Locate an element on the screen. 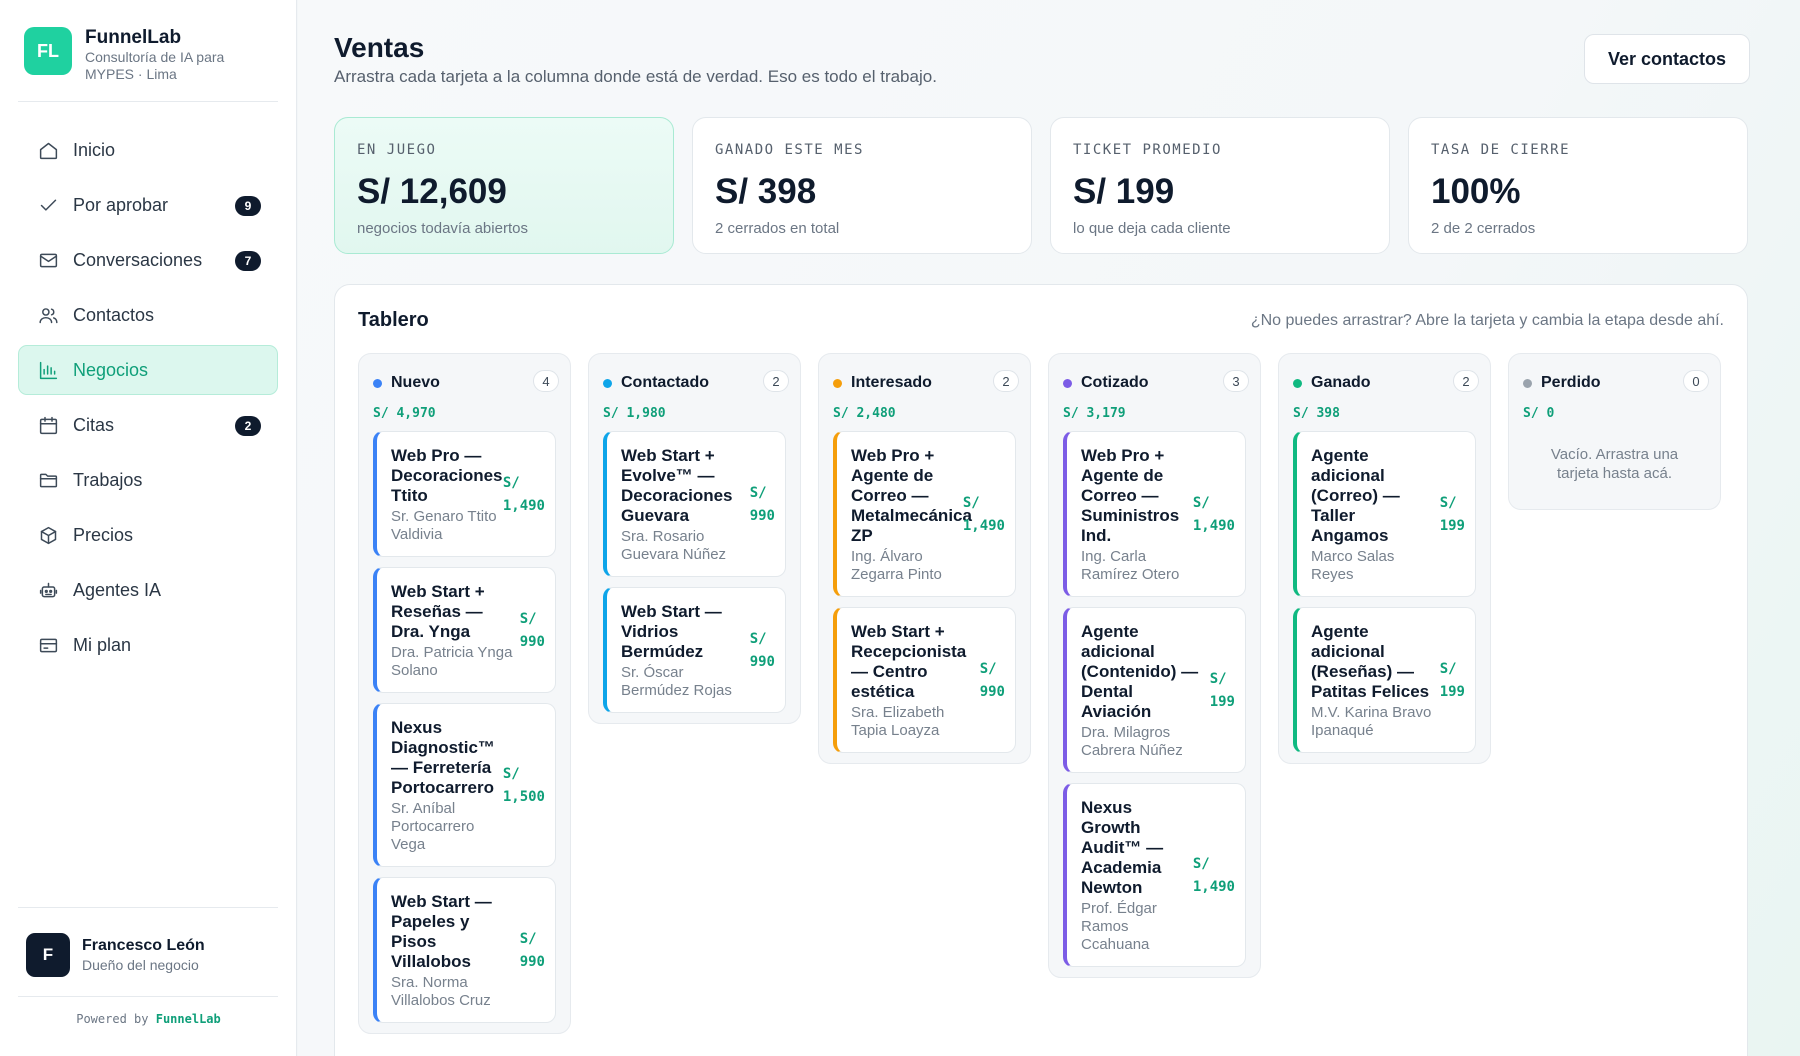 The image size is (1800, 1056). deal-title: Web Start — Papeles y Pisos Villalobos is located at coordinates (441, 931).